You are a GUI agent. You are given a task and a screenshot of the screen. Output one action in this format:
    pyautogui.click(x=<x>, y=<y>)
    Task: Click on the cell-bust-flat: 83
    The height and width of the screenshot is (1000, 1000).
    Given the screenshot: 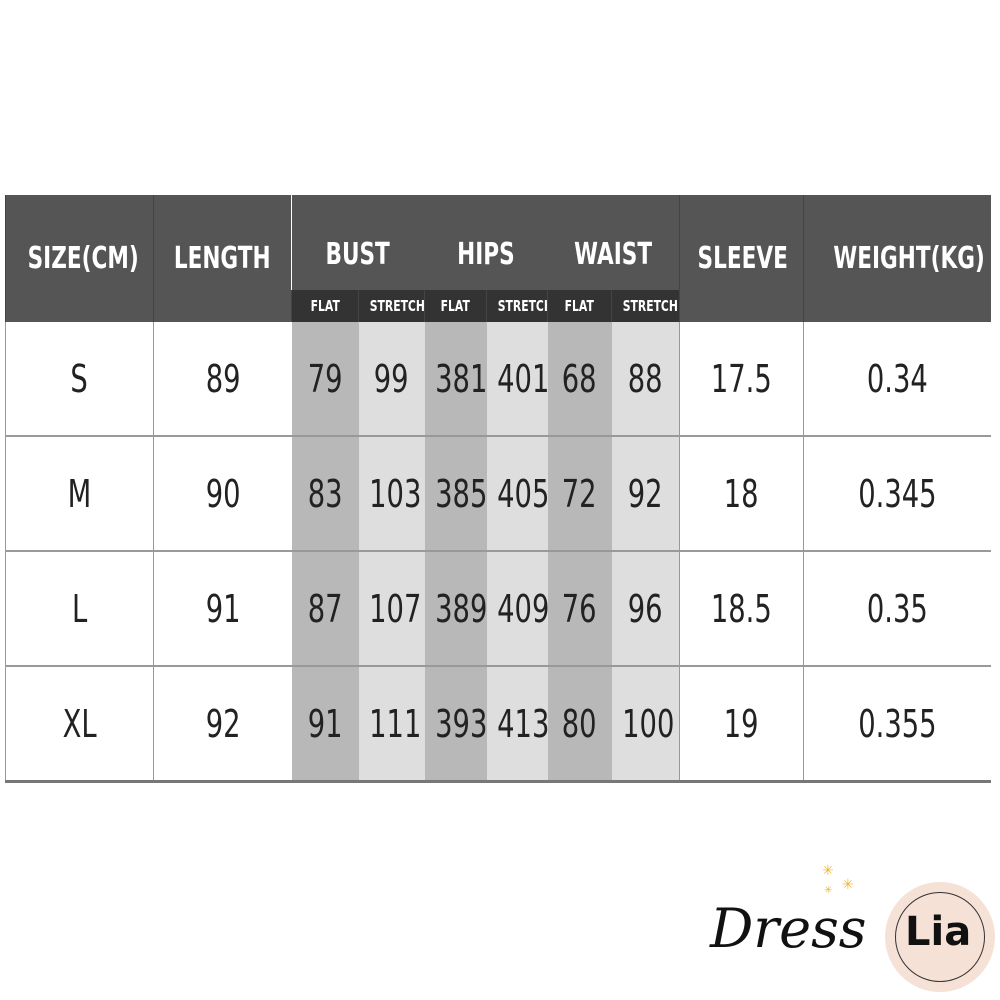 What is the action you would take?
    pyautogui.click(x=325, y=494)
    